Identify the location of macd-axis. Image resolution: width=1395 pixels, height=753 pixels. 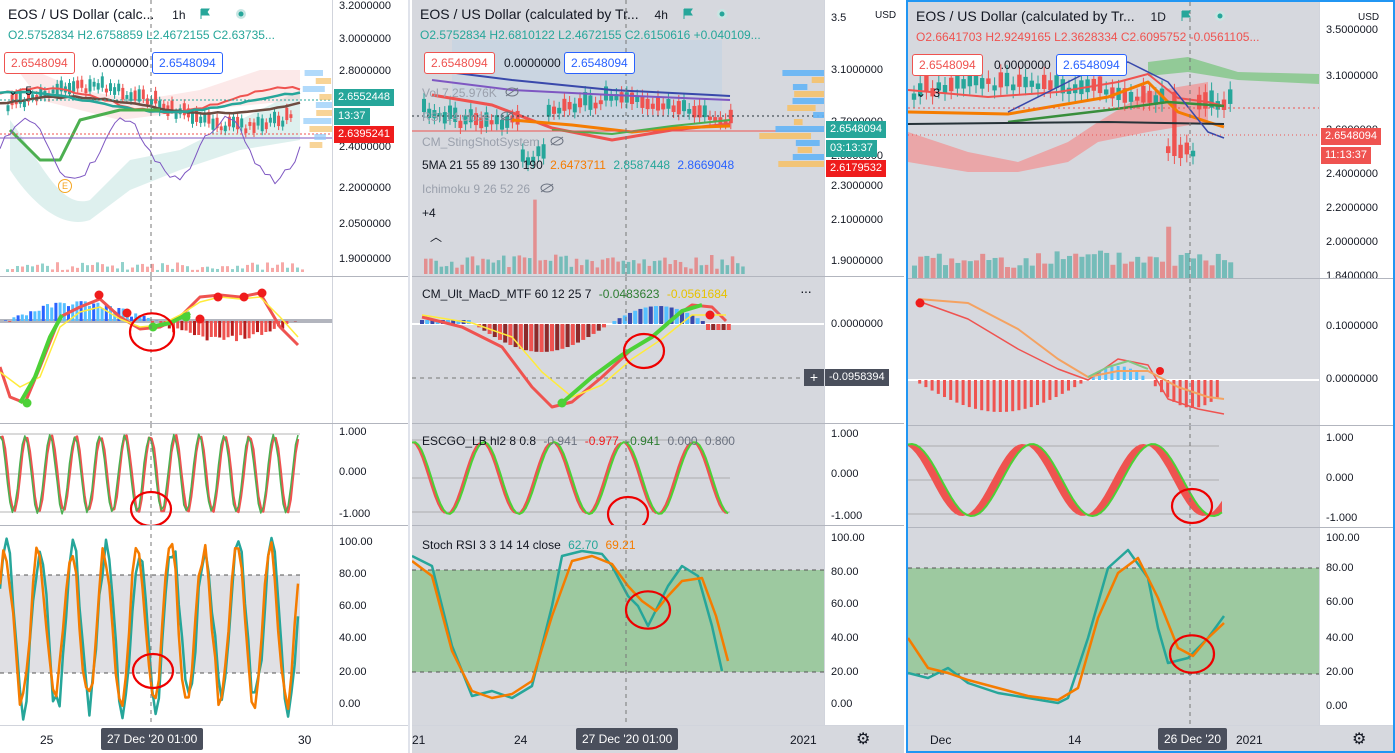
(370, 350).